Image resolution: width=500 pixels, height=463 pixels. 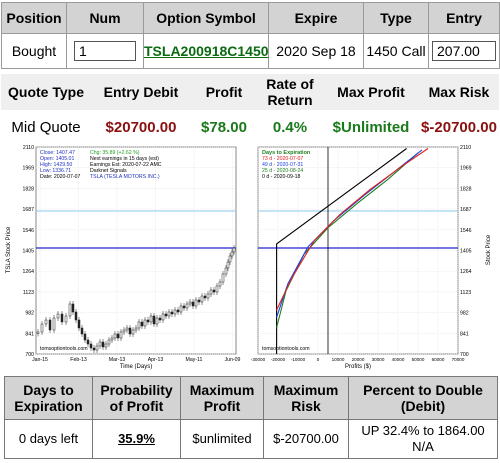 I want to click on percent-to-double-na: N/A, so click(x=423, y=446).